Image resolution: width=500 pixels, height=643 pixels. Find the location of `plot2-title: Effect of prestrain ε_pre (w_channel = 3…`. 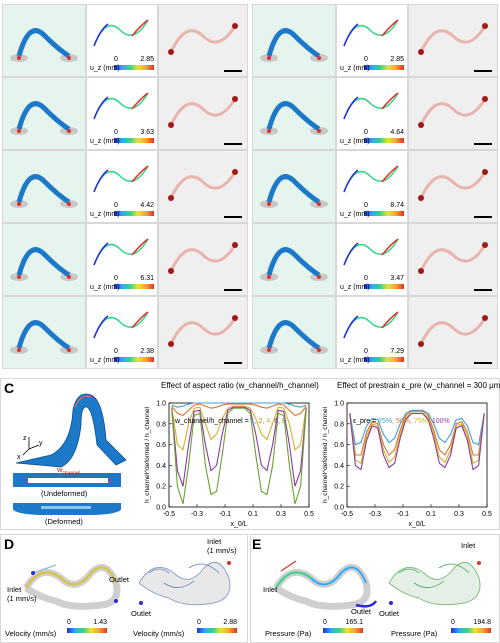

plot2-title: Effect of prestrain ε_pre (w_channel = 3… is located at coordinates (418, 385).